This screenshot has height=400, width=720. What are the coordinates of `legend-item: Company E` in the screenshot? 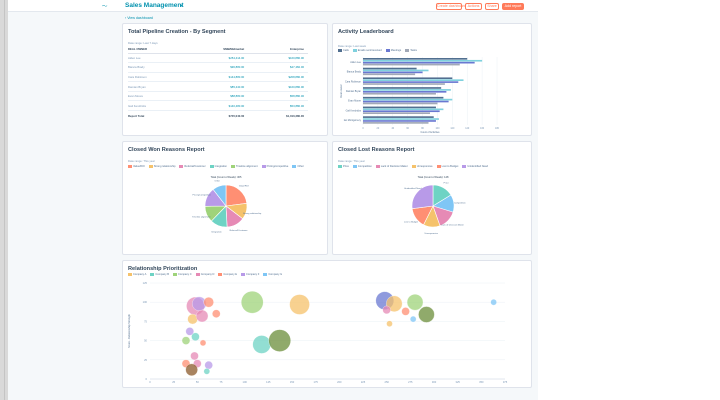 It's located at (227, 274).